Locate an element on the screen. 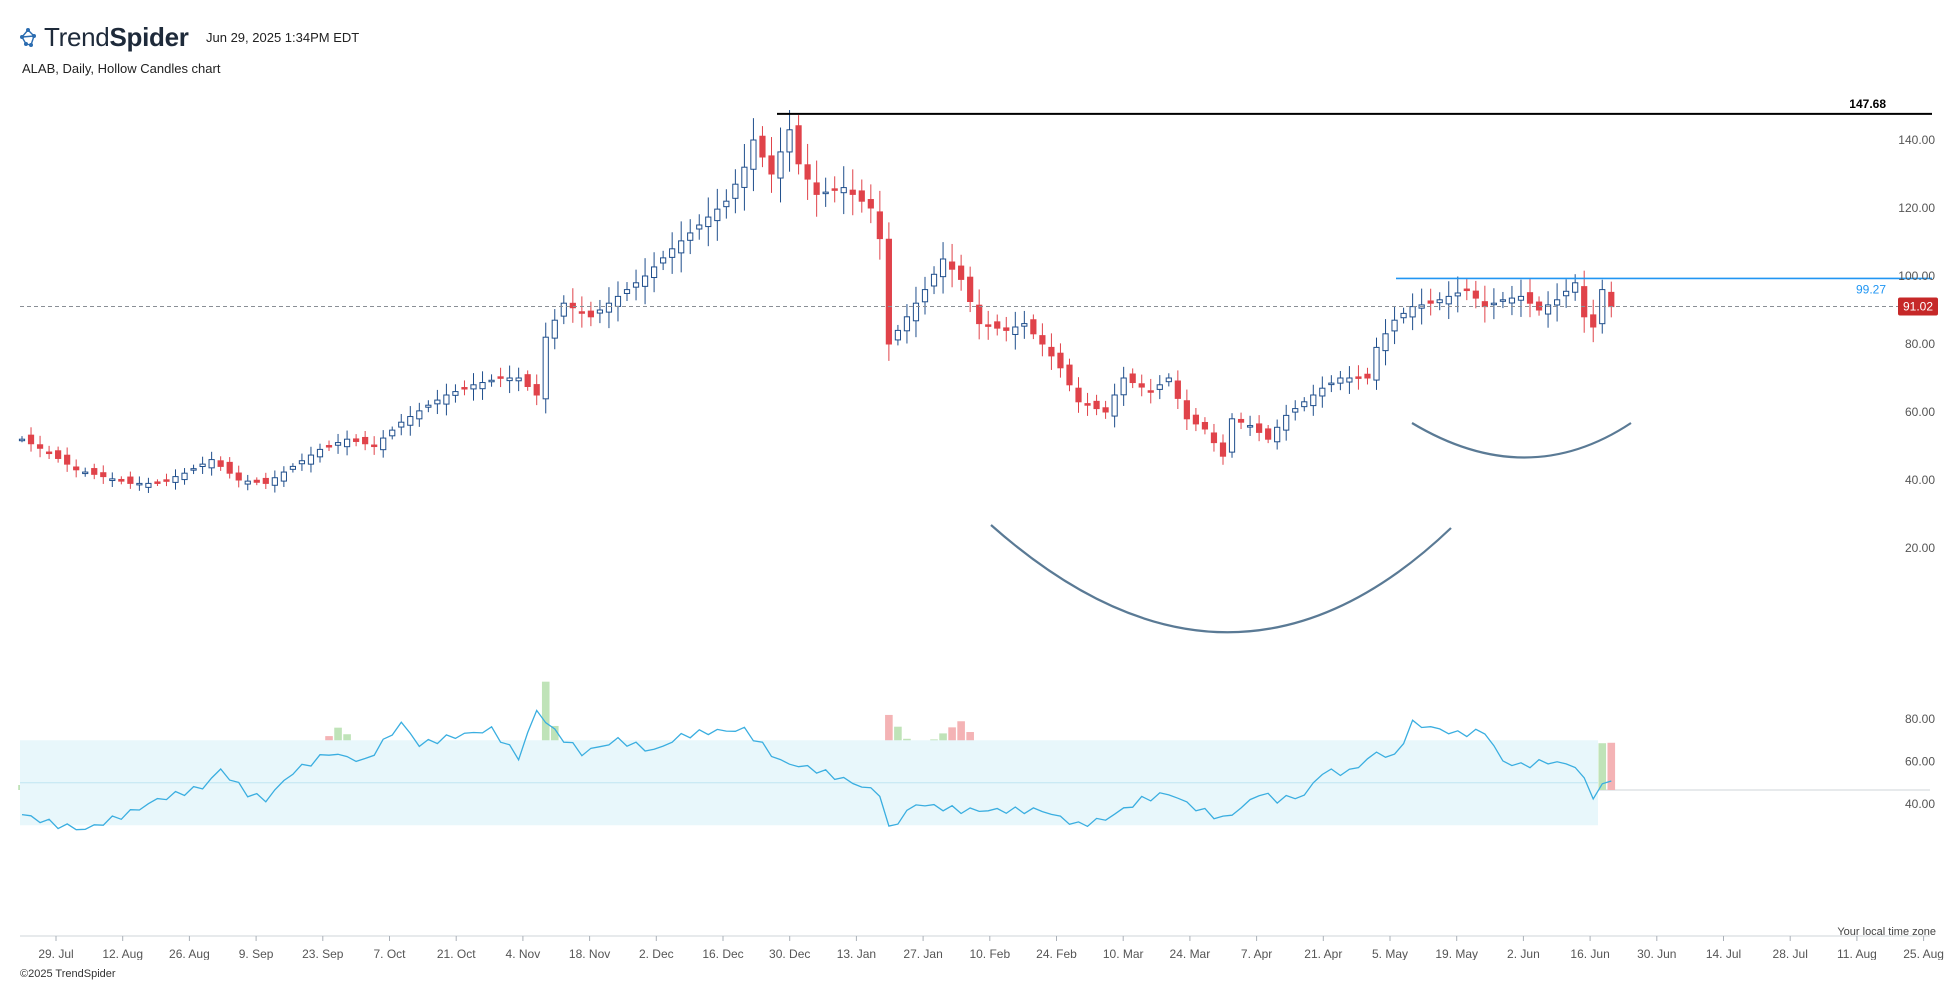 This screenshot has width=1950, height=983. x-axis-tick: 4. Nov is located at coordinates (523, 953).